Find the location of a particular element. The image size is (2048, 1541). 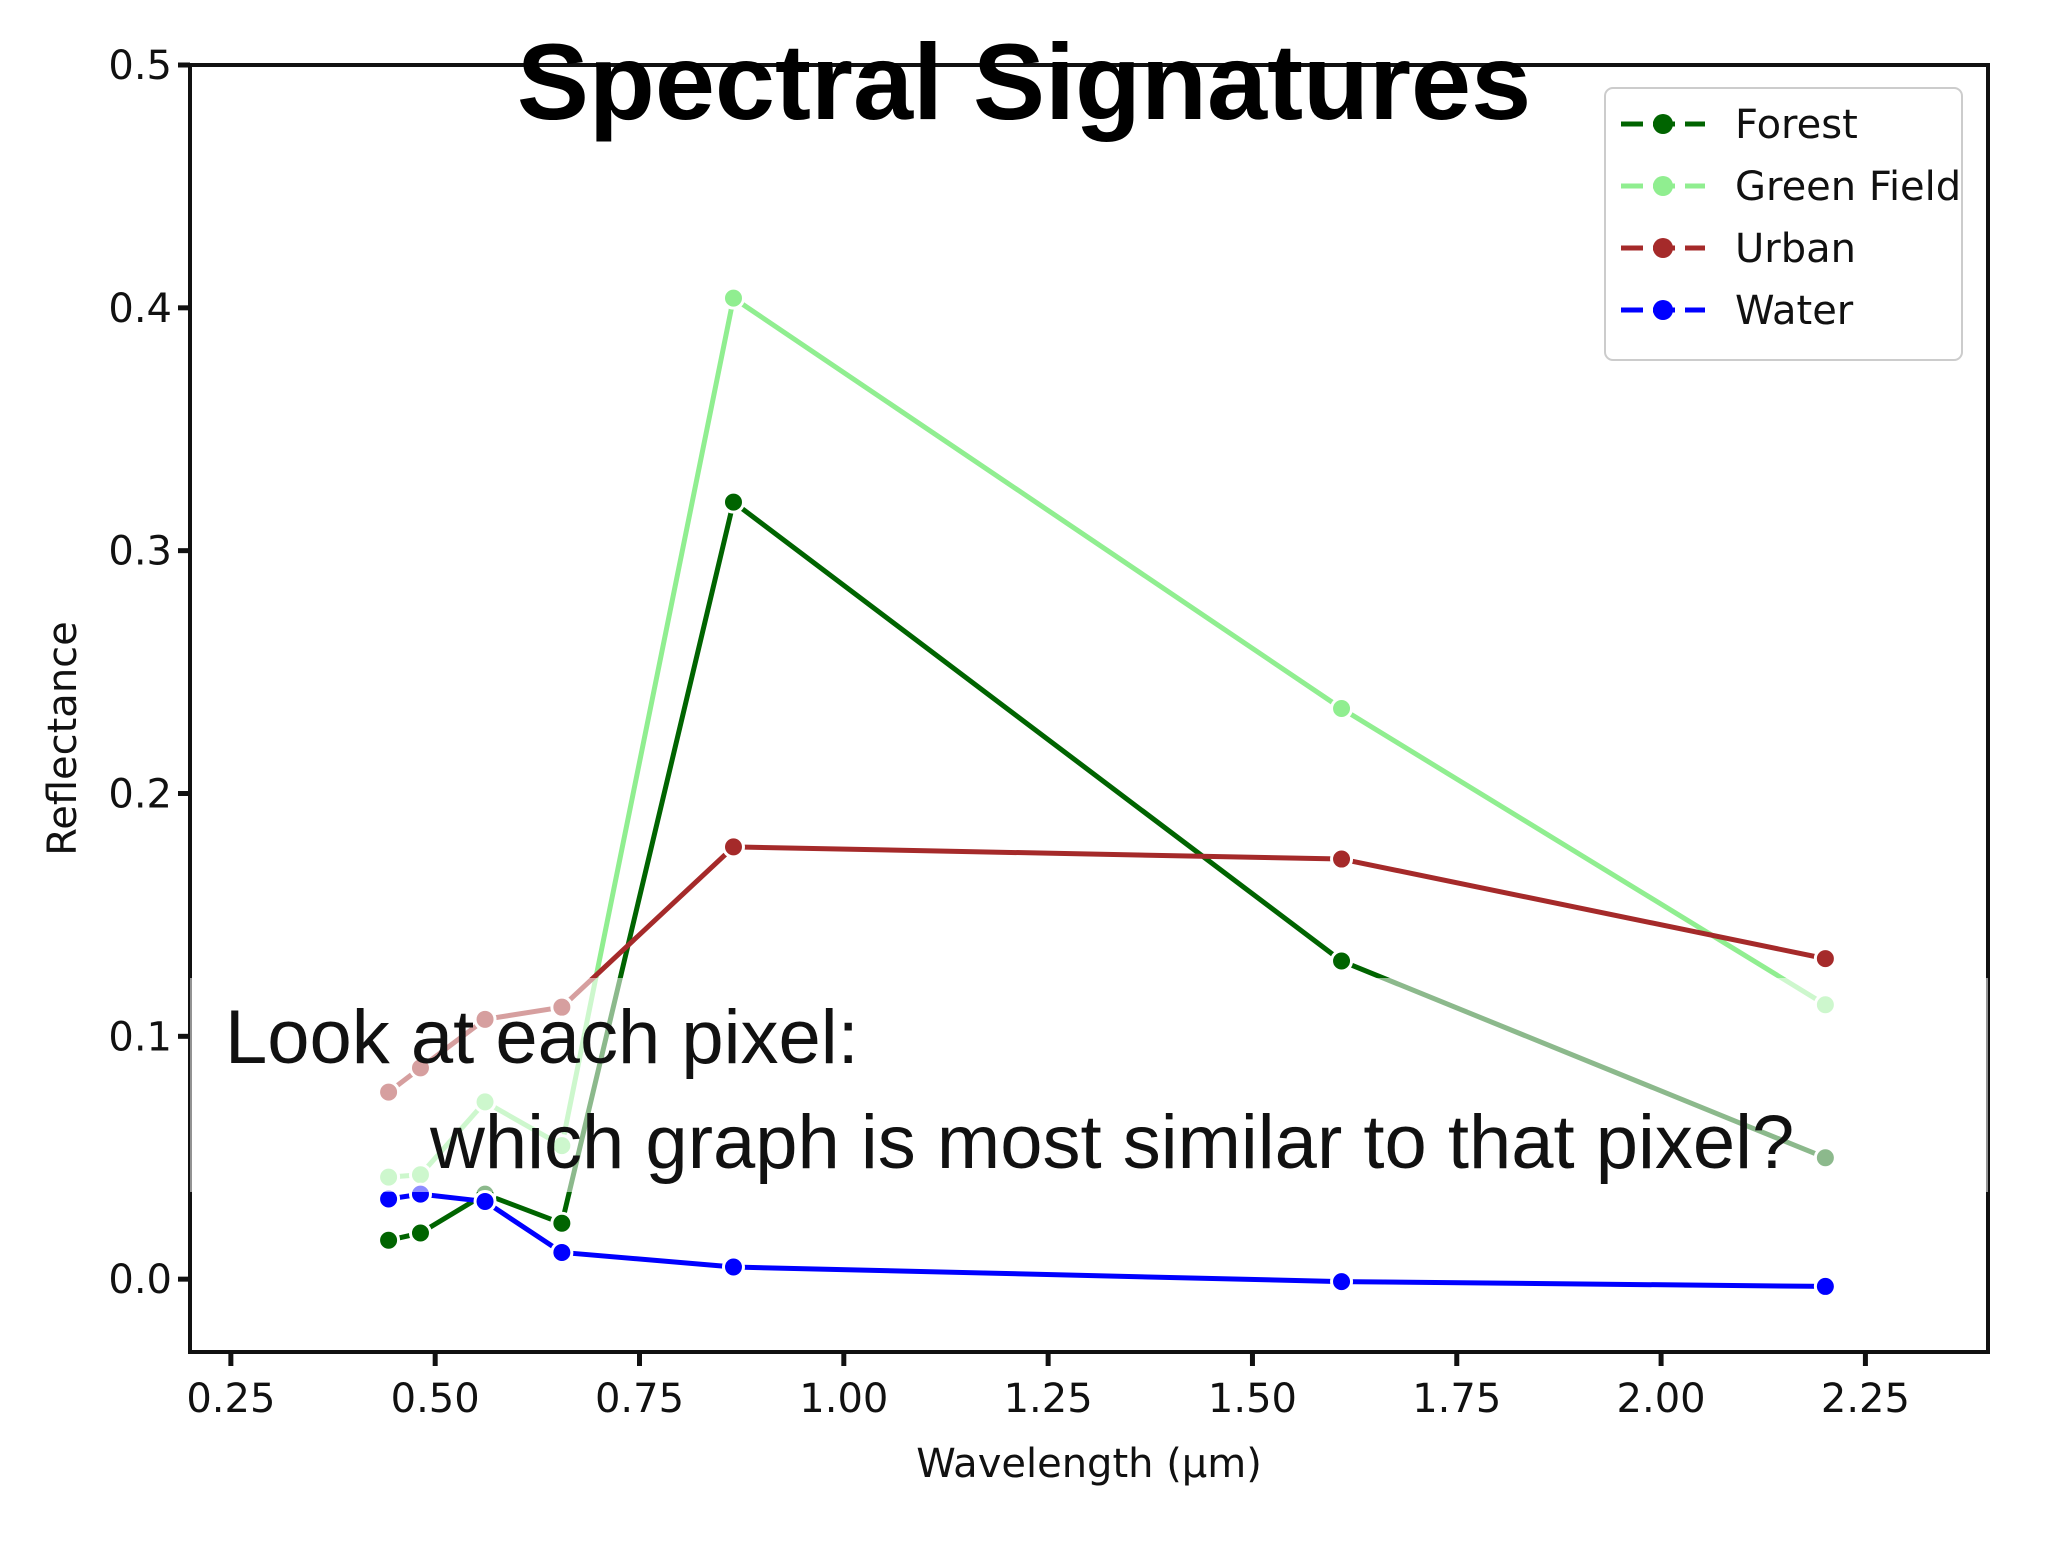

series-water is located at coordinates (1107, 1240).